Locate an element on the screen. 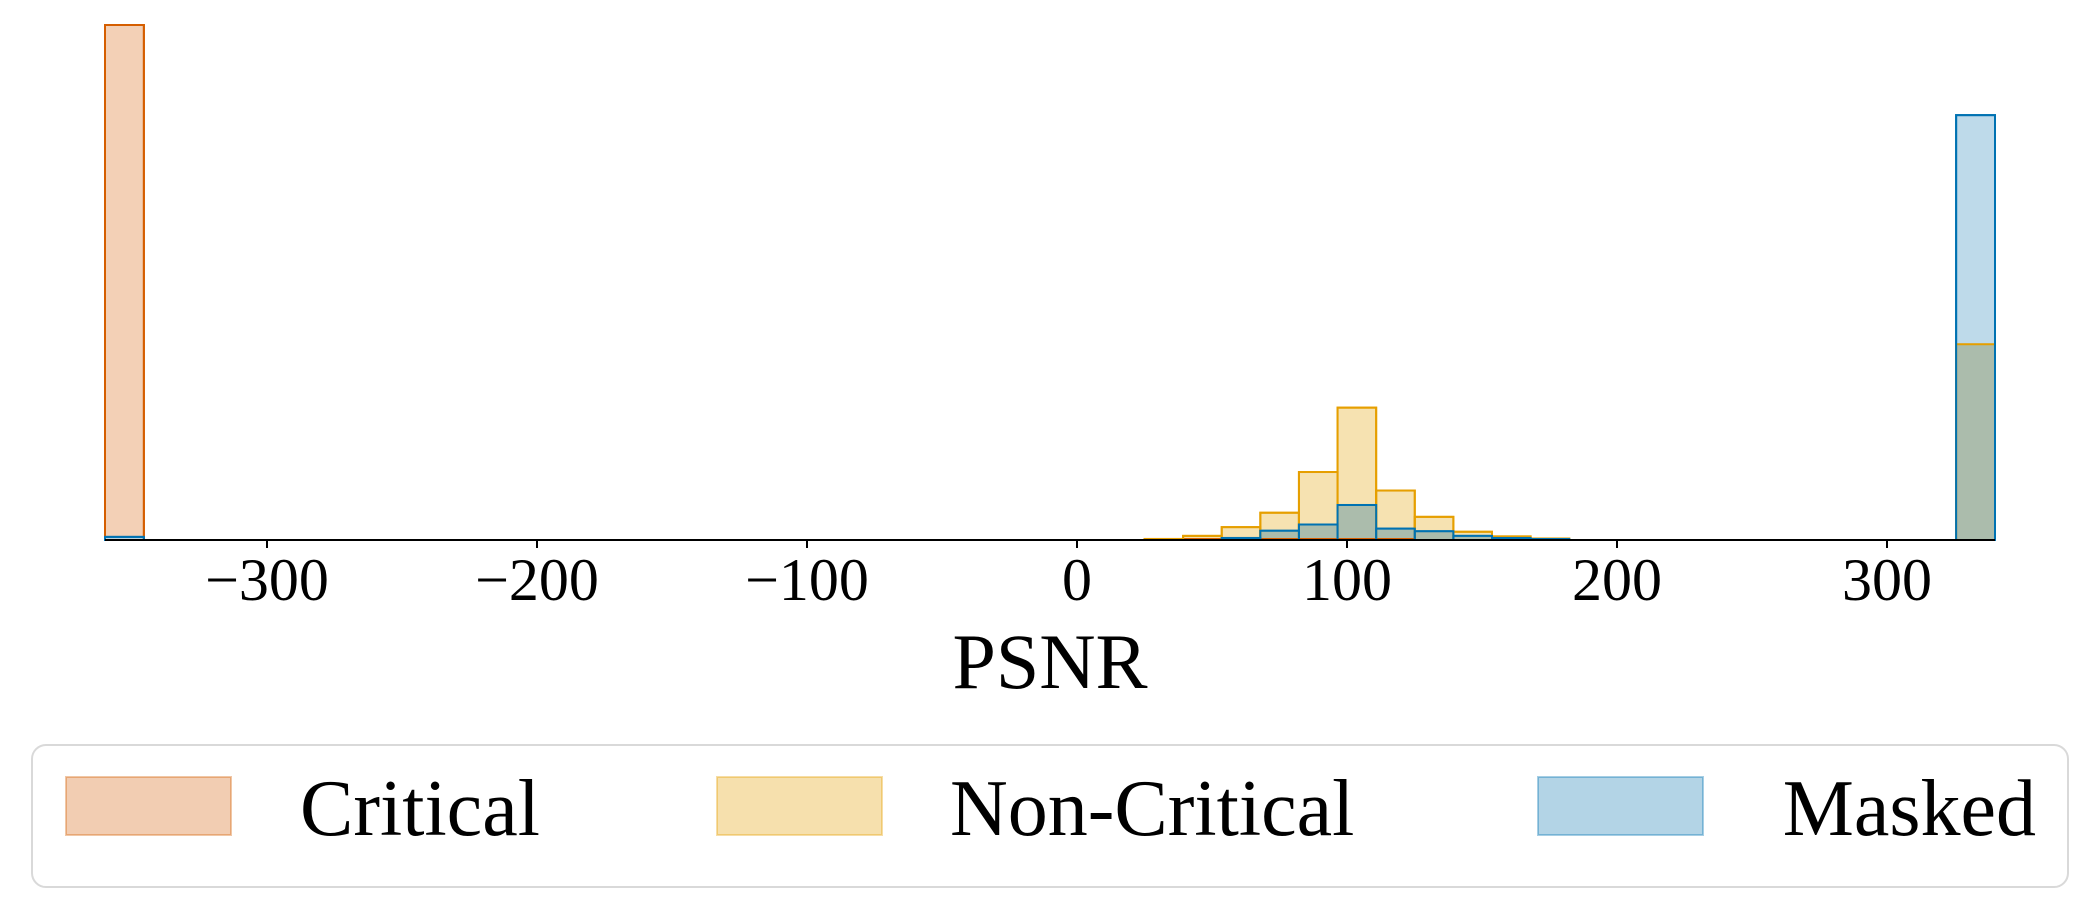 This screenshot has height=905, width=2100. legend-label: Non-Critical is located at coordinates (1152, 809).